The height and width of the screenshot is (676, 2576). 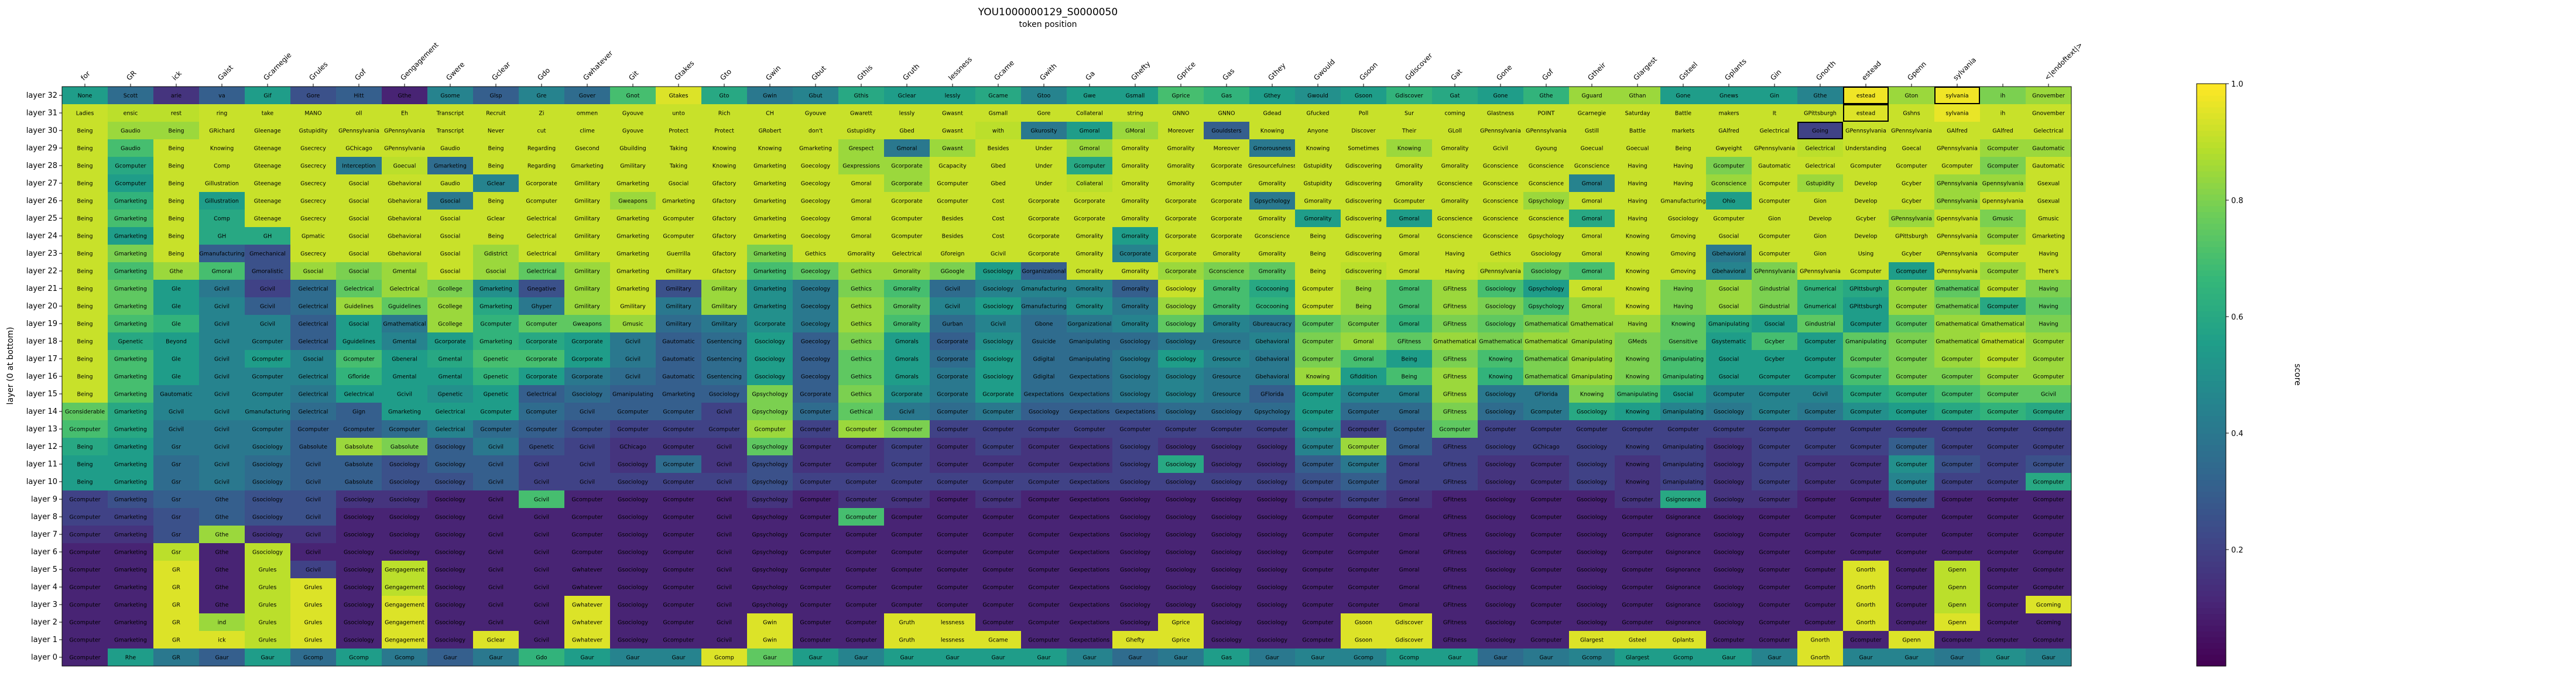 I want to click on cell-token-label: Taking, so click(x=678, y=166).